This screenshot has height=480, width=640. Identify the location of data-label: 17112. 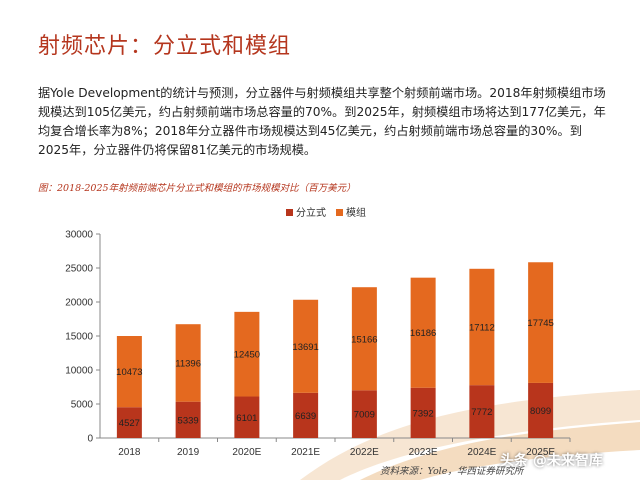
(482, 327).